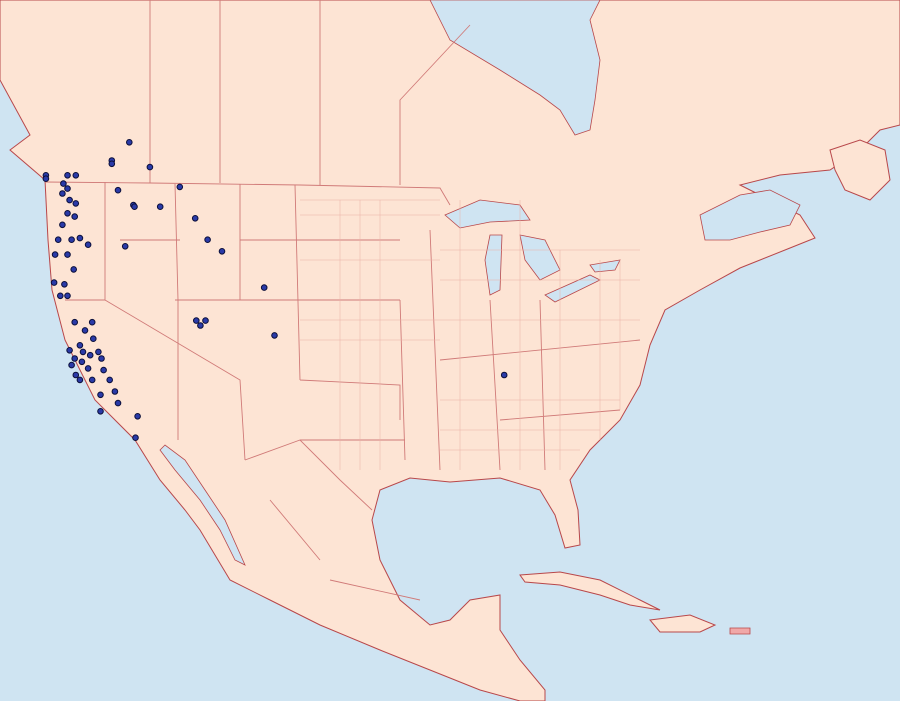 This screenshot has height=701, width=900. Describe the element at coordinates (515, 68) in the screenshot. I see `hudson-bay` at that location.